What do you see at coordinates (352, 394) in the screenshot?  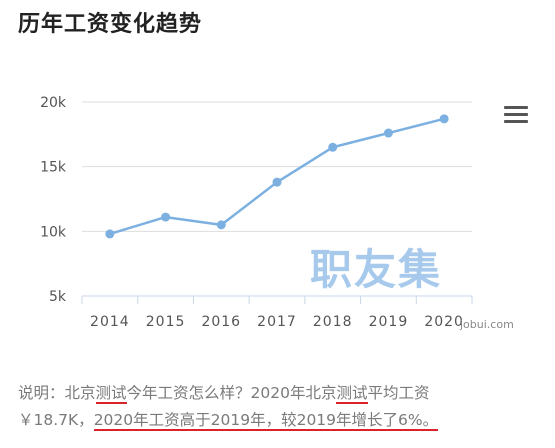 I see `desc-underline-2: 测试` at bounding box center [352, 394].